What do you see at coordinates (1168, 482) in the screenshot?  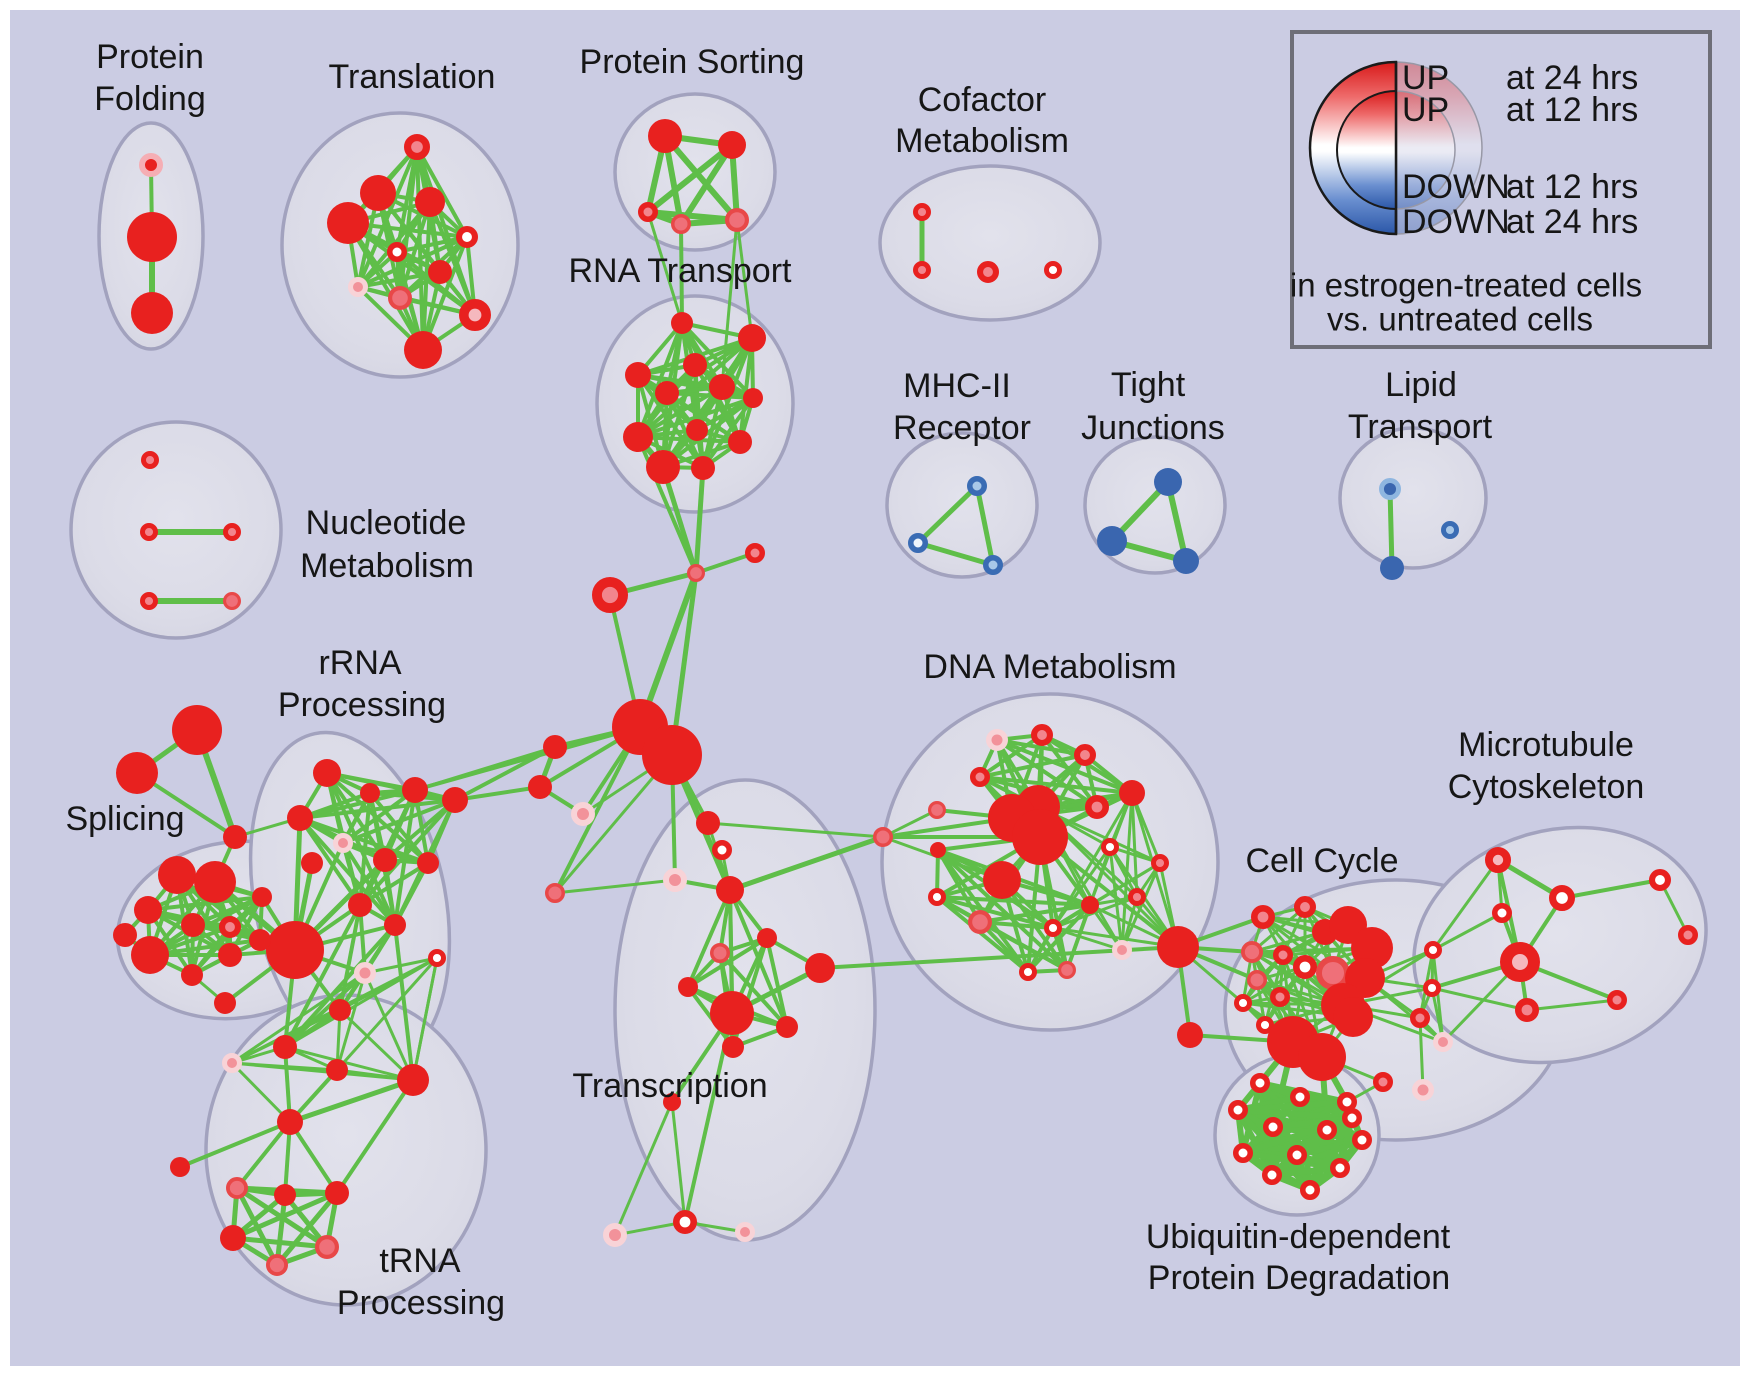 I see `node-B0` at bounding box center [1168, 482].